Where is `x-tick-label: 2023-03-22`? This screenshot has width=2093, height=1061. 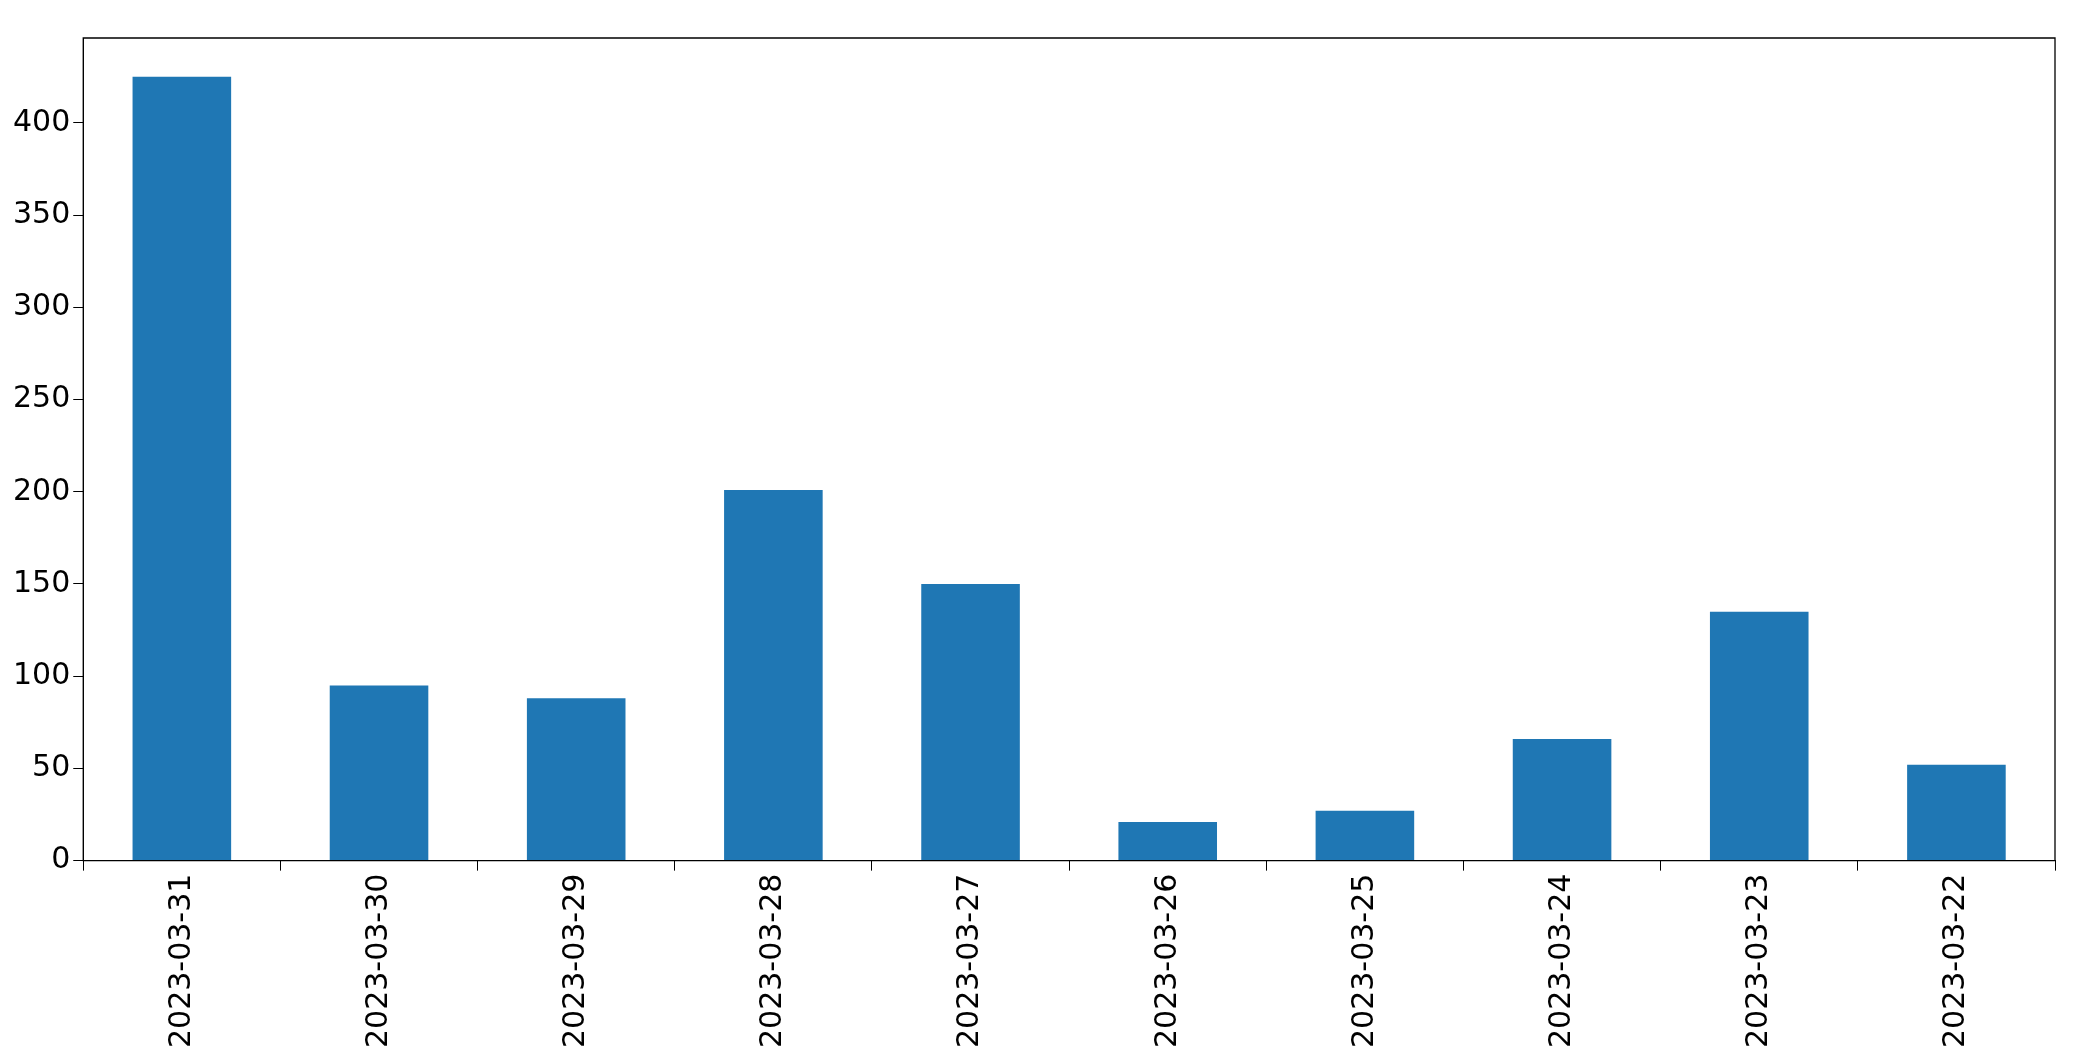
x-tick-label: 2023-03-22 is located at coordinates (1954, 961).